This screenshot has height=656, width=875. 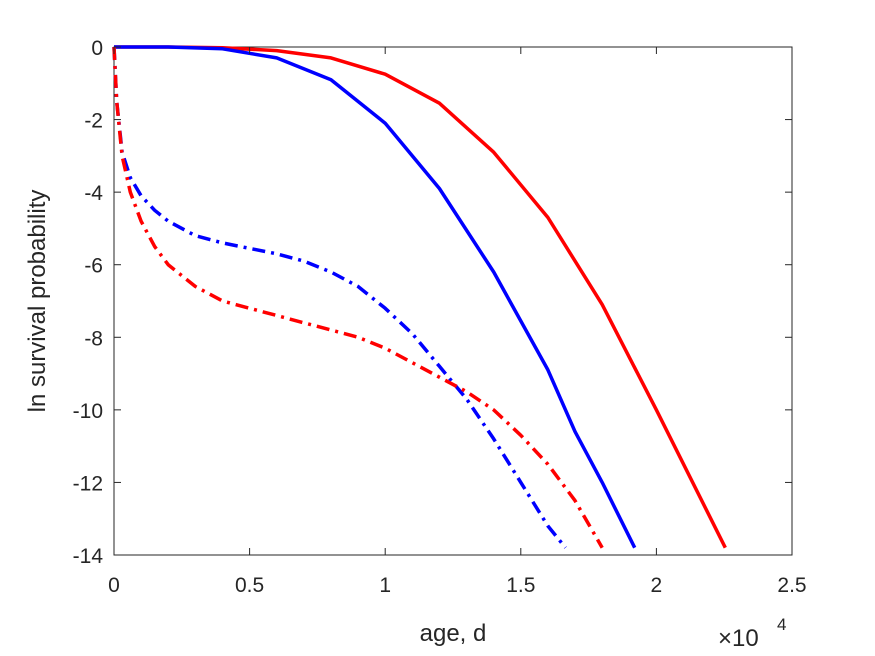 What do you see at coordinates (88, 483) in the screenshot?
I see `y-tick-label: -12` at bounding box center [88, 483].